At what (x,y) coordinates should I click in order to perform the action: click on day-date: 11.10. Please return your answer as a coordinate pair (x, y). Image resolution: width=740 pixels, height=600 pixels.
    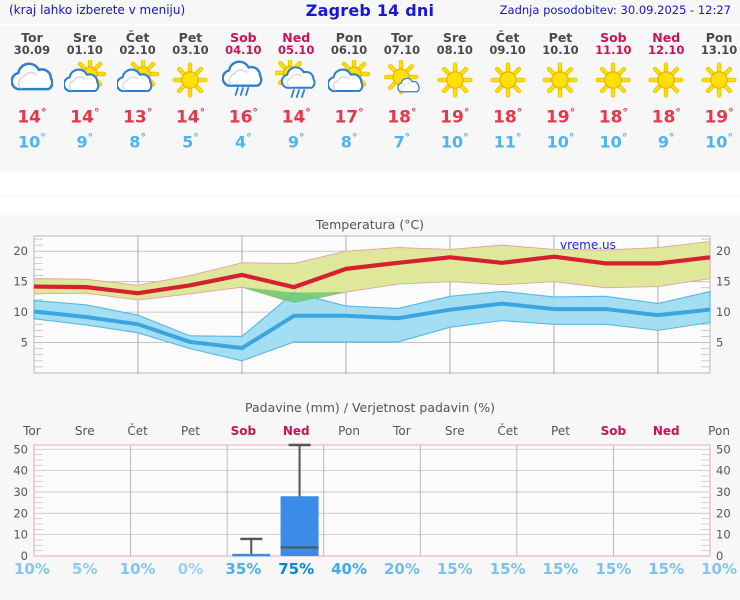
    Looking at the image, I should click on (613, 50).